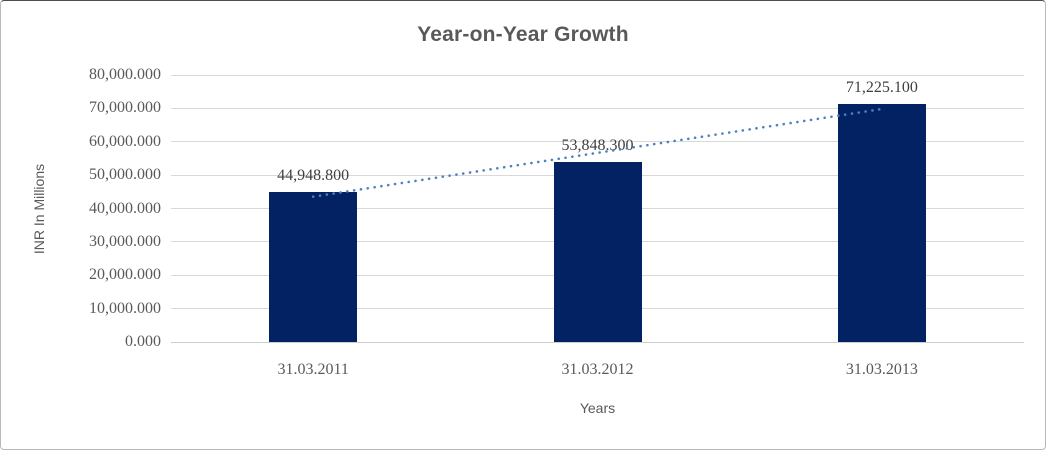 This screenshot has width=1046, height=450. I want to click on x-axis-line, so click(597, 342).